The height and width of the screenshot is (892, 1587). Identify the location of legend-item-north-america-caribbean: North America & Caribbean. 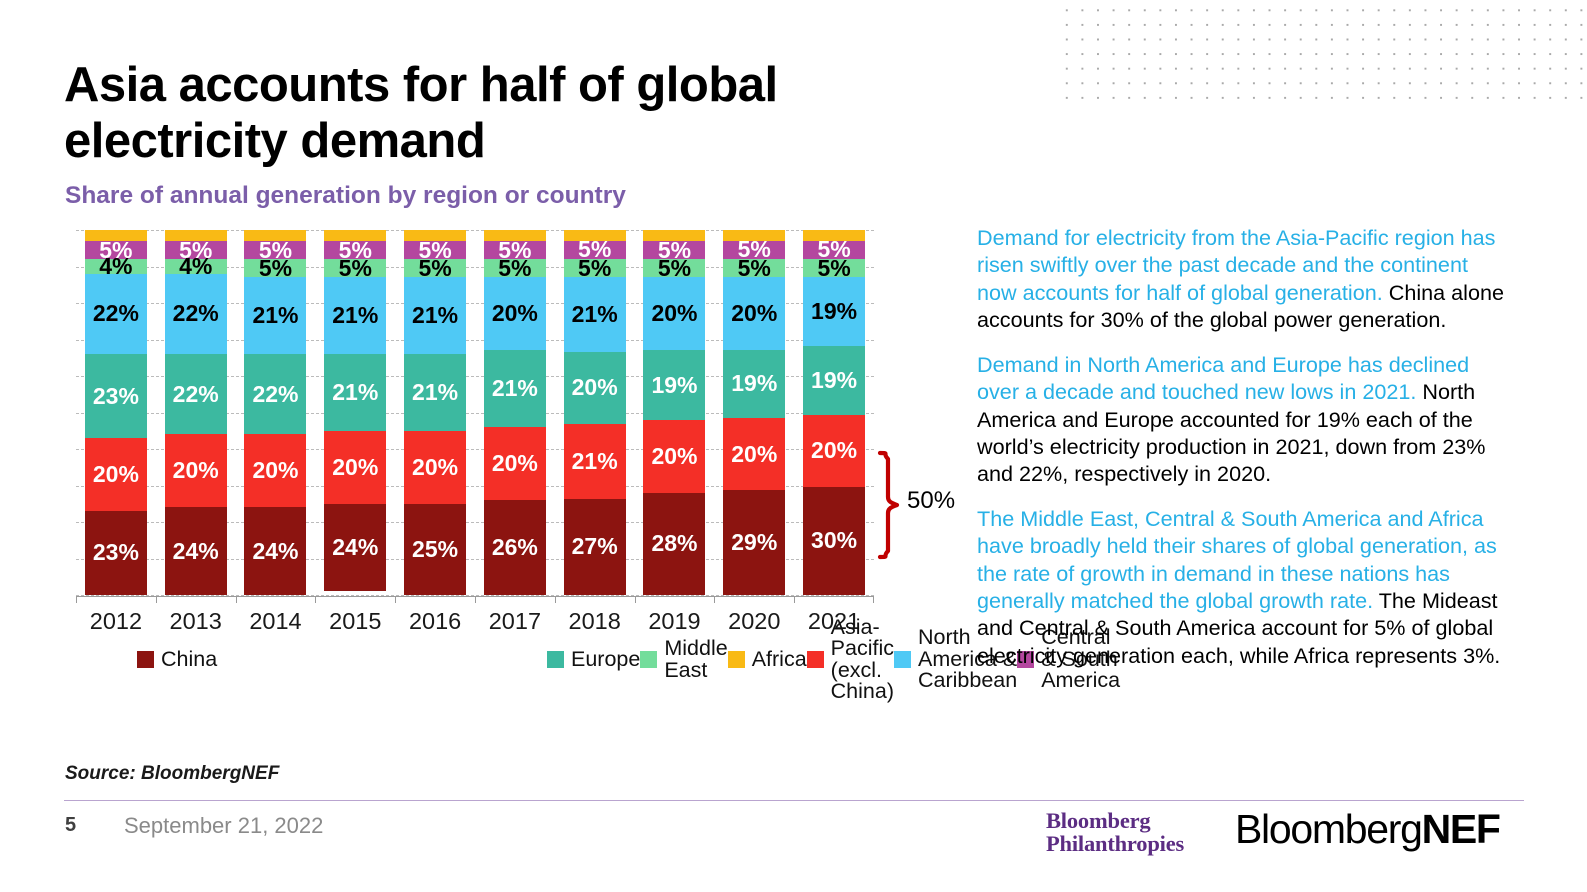
(955, 659).